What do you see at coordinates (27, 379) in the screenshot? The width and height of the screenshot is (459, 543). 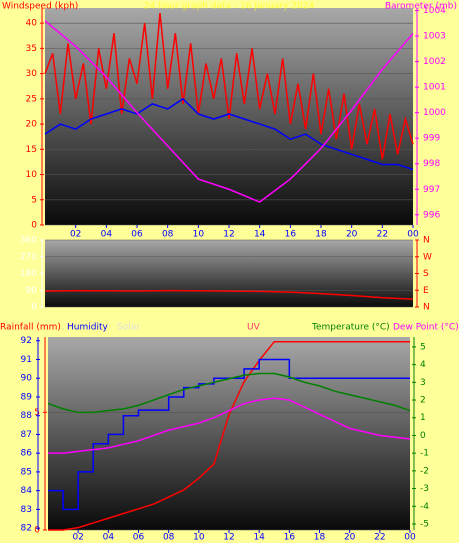 I see `y3-tick-label: 90` at bounding box center [27, 379].